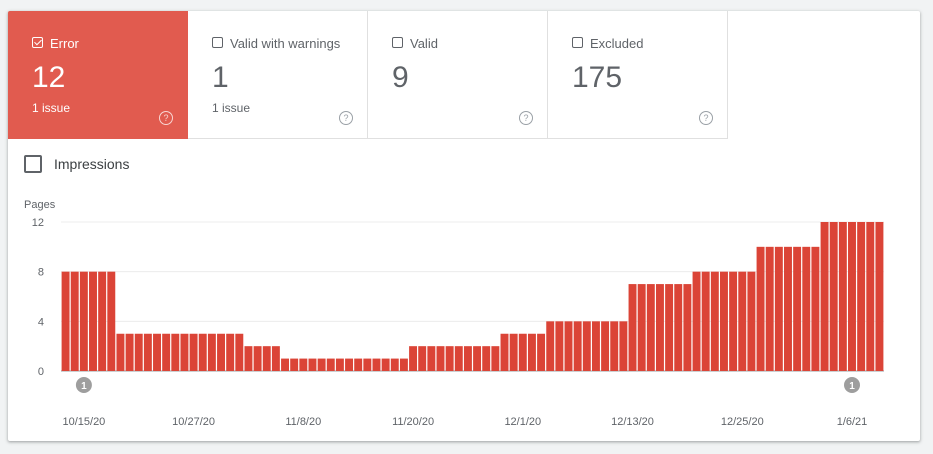  I want to click on checkbox-valid-with-warnings, so click(217, 42).